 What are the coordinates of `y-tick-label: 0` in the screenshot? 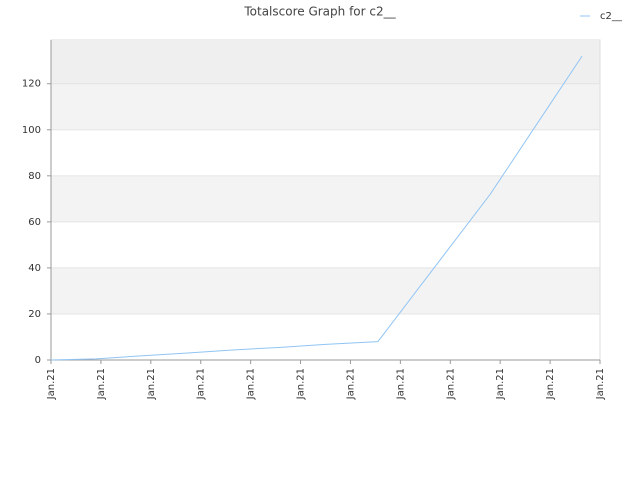 It's located at (38, 360).